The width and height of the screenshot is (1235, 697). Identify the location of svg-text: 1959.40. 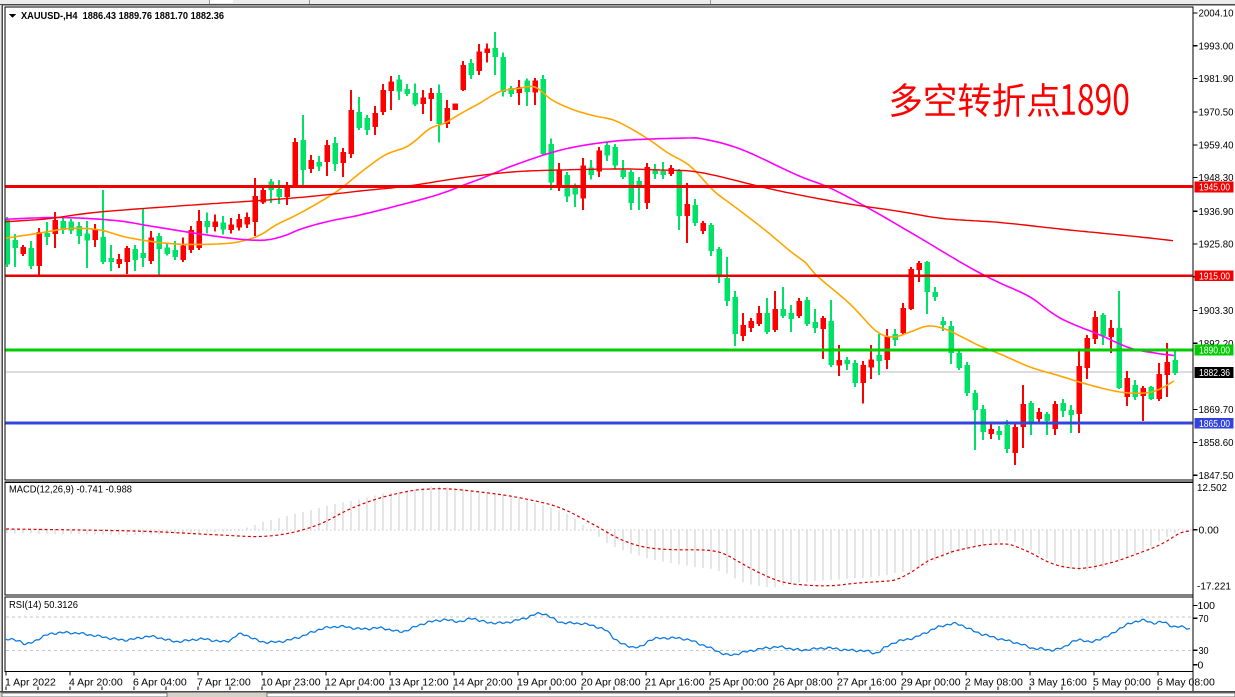
(1216, 146).